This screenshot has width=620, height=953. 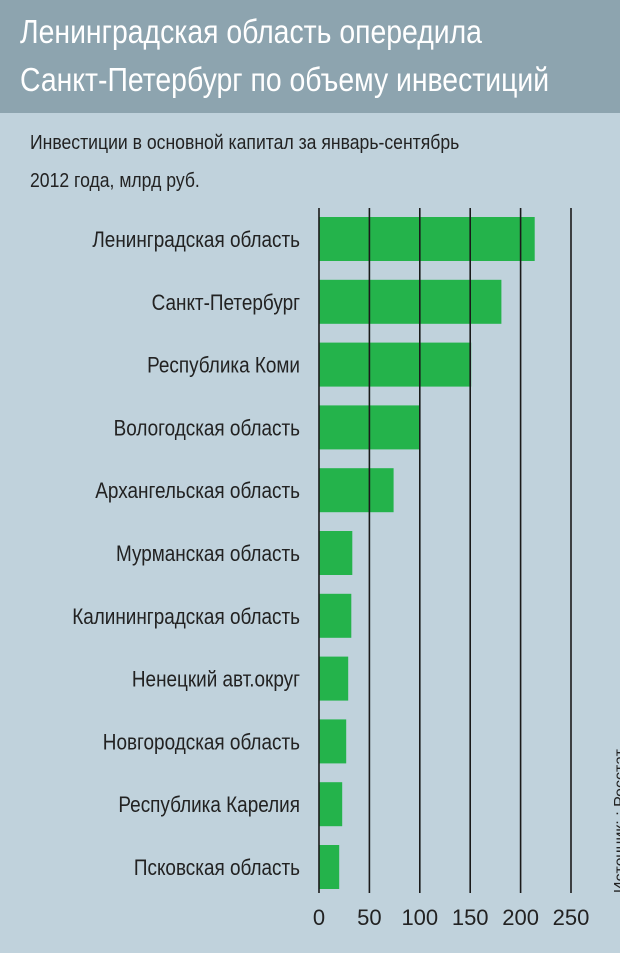 What do you see at coordinates (217, 867) in the screenshot?
I see `category-label: Псковская область` at bounding box center [217, 867].